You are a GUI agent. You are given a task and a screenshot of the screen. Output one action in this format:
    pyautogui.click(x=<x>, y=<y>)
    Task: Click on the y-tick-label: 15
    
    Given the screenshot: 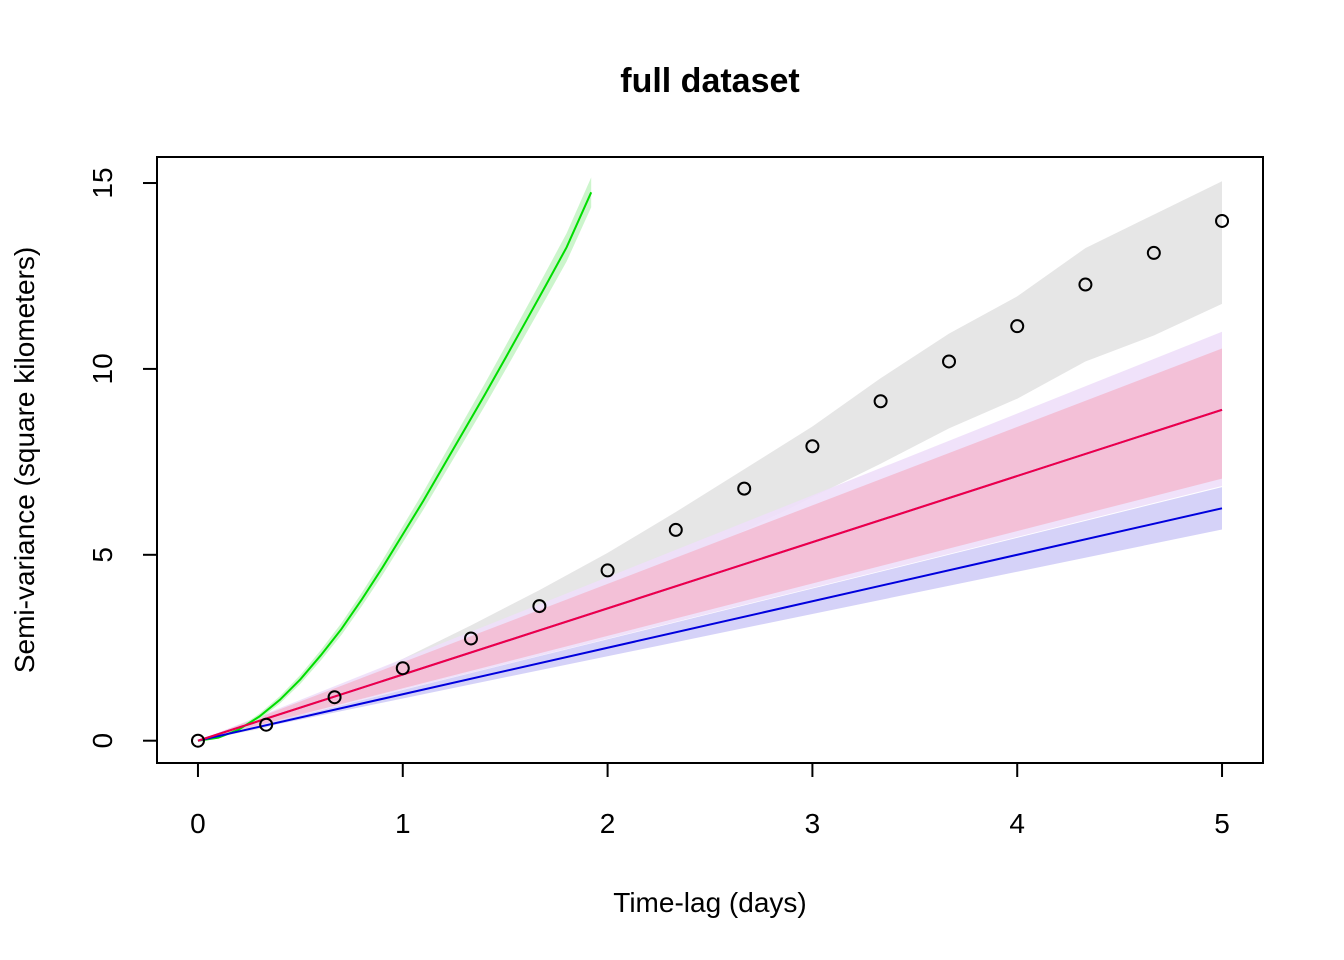 What is the action you would take?
    pyautogui.click(x=102, y=182)
    